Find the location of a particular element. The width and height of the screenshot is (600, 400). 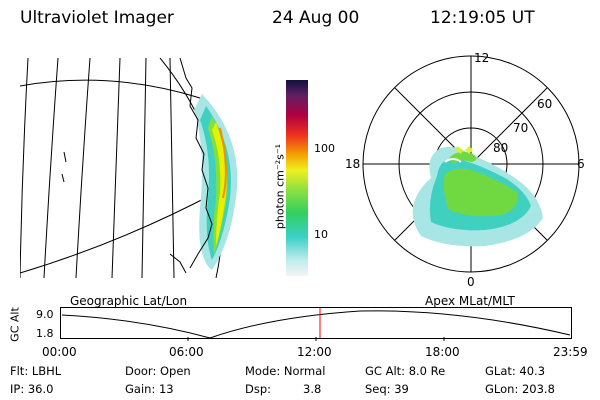

lat-label-70: 70 is located at coordinates (520, 128).